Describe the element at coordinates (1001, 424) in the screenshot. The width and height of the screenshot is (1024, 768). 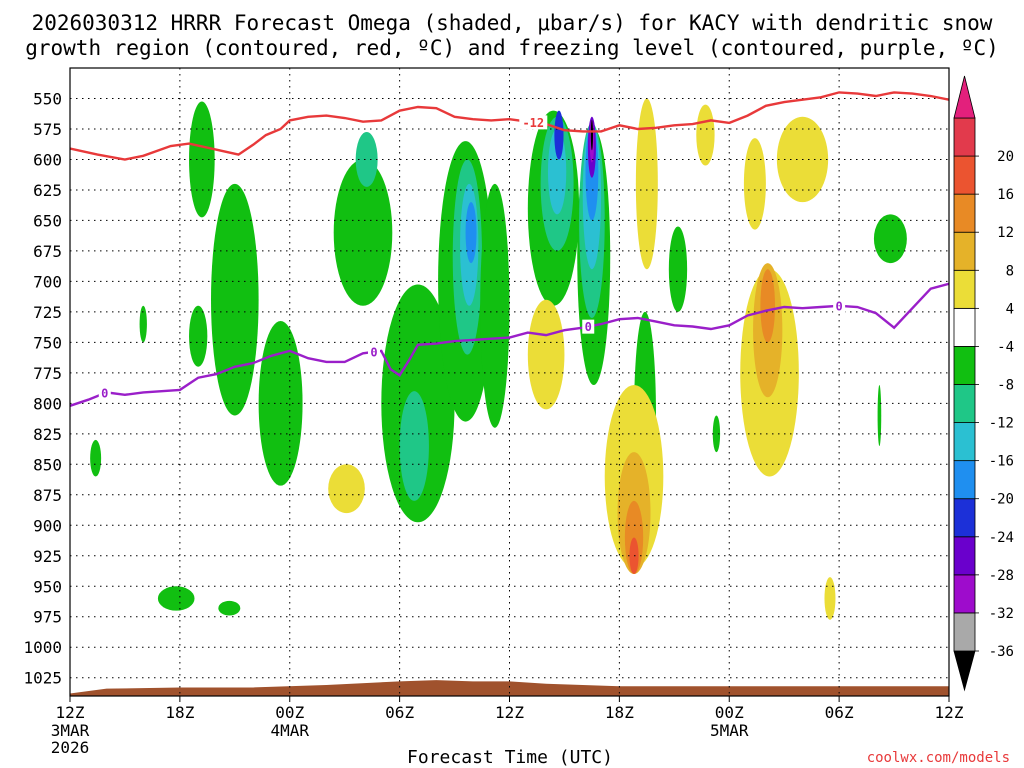
I see `colorbar-label-6: -12` at that location.